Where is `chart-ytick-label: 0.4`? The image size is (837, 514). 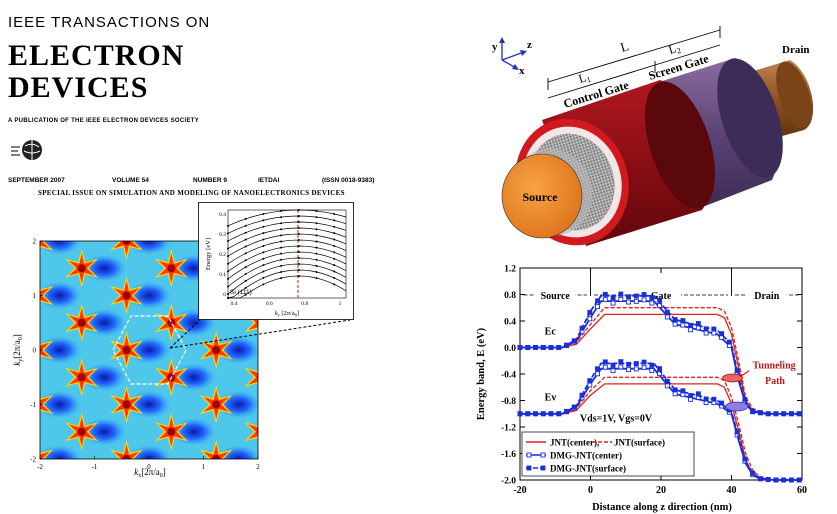 chart-ytick-label: 0.4 is located at coordinates (510, 323).